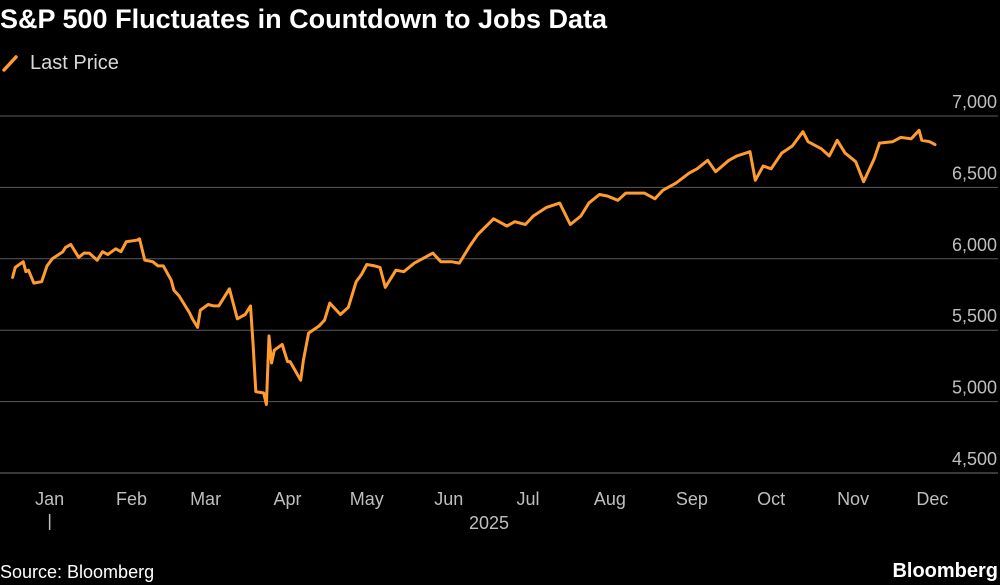 The height and width of the screenshot is (585, 1000). Describe the element at coordinates (974, 173) in the screenshot. I see `y-tick-label: 6,500` at that location.